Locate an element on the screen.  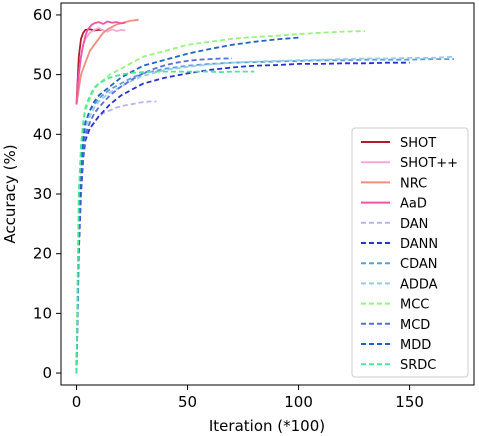
legend-label-dan: DAN is located at coordinates (414, 224).